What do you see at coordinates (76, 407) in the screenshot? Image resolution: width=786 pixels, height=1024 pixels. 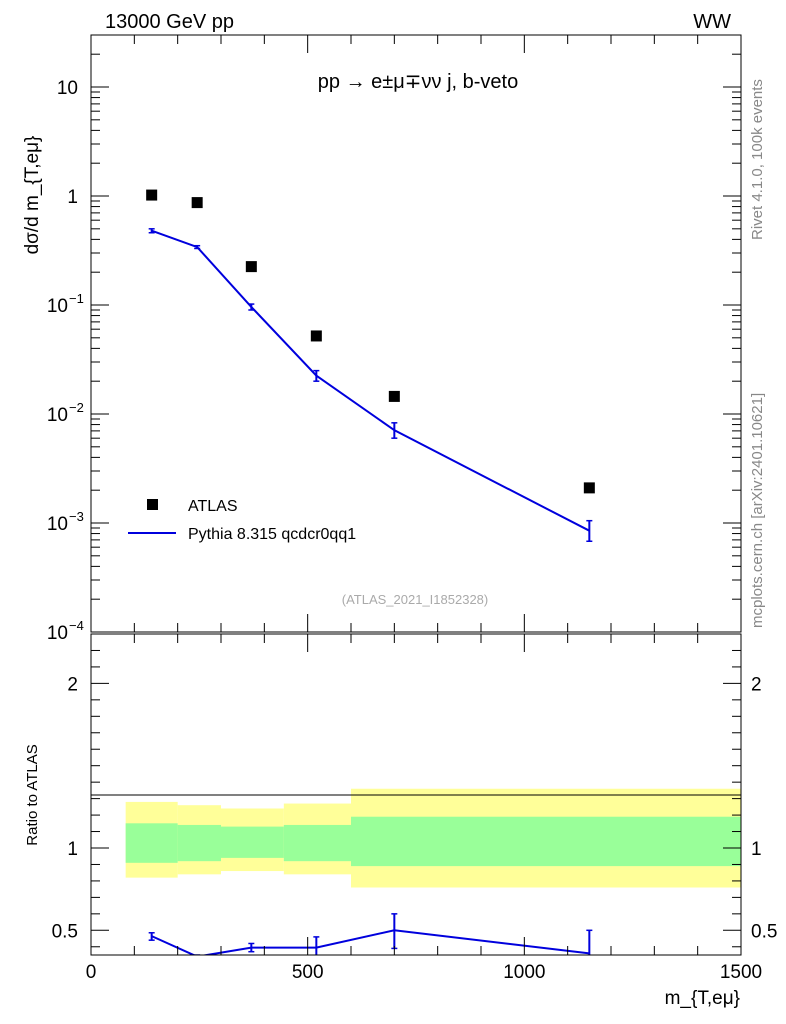 I see `y-tick-exponent: −2` at bounding box center [76, 407].